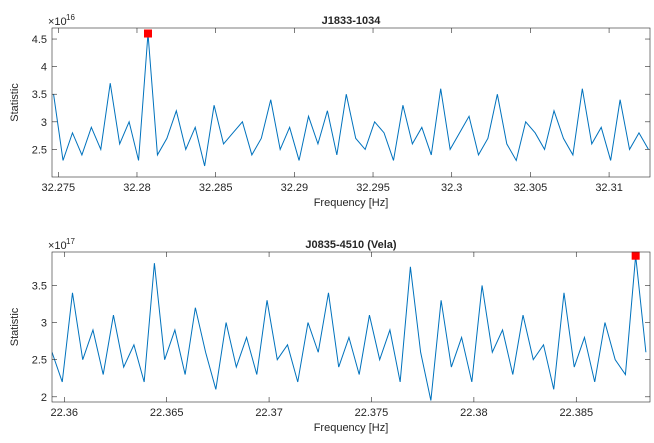  What do you see at coordinates (609, 188) in the screenshot?
I see `x-tick-label: 32.31` at bounding box center [609, 188].